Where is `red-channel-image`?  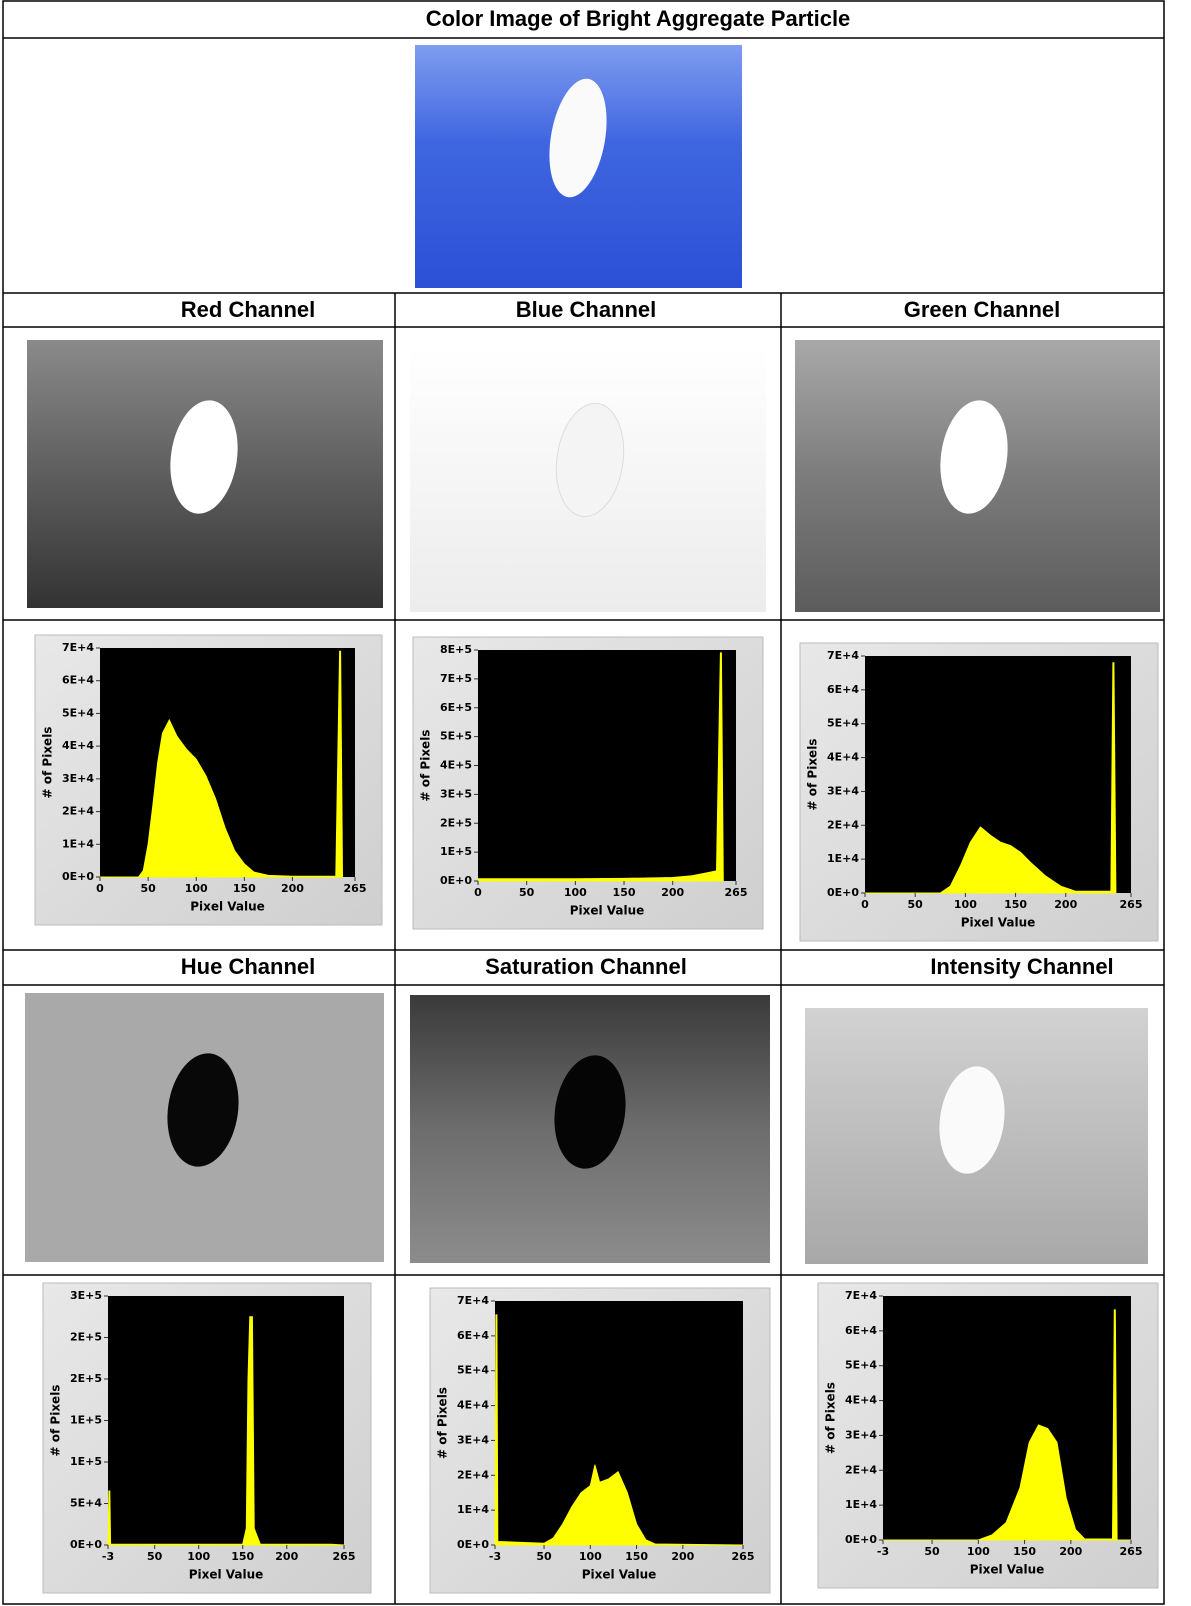 red-channel-image is located at coordinates (205, 474).